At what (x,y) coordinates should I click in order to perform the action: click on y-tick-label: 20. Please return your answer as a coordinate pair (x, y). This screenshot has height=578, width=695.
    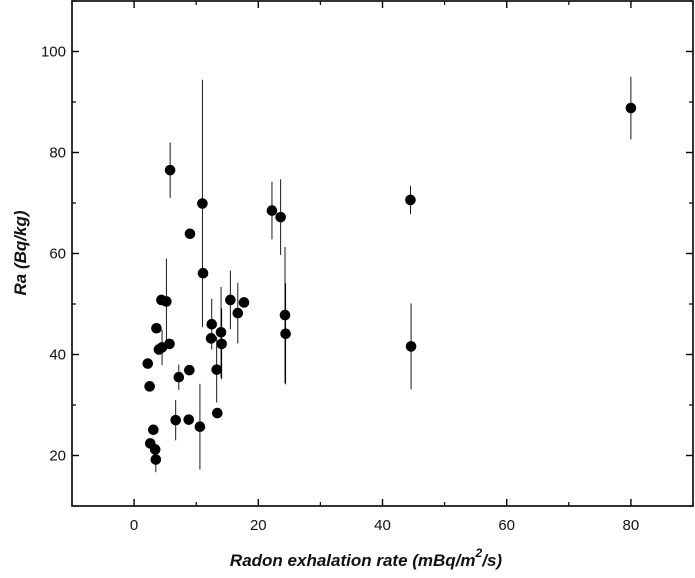
    Looking at the image, I should click on (57, 456).